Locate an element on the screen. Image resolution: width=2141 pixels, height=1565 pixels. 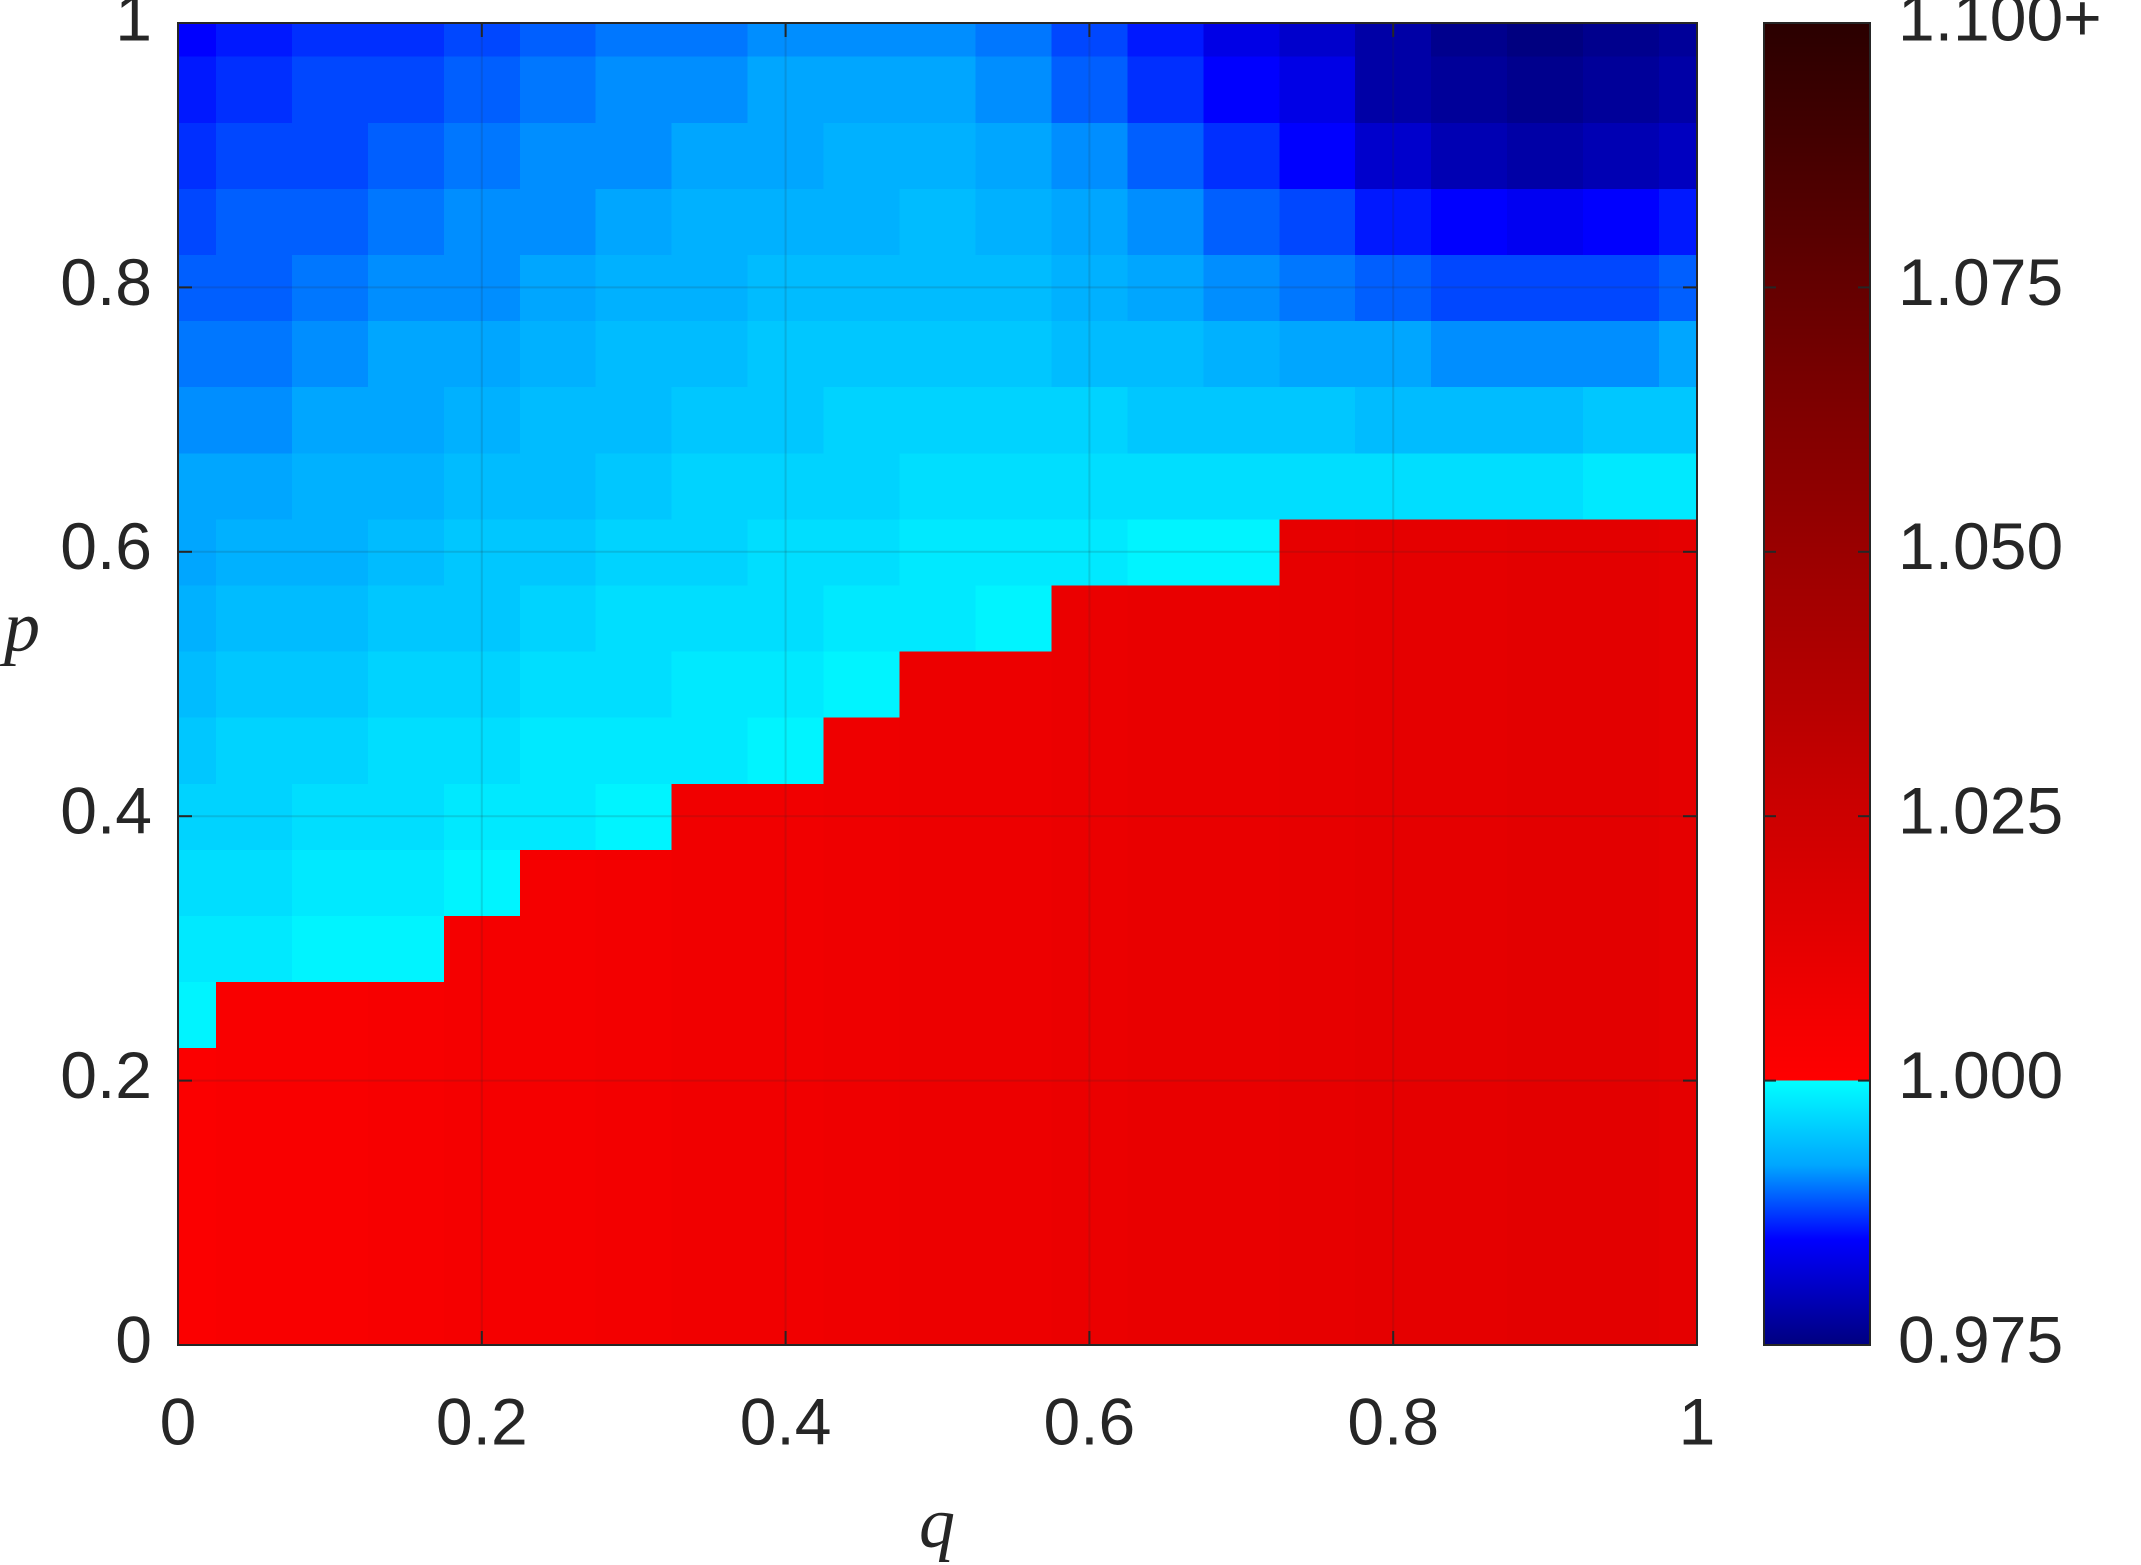
x-tick-label: 0.2 is located at coordinates (482, 1421).